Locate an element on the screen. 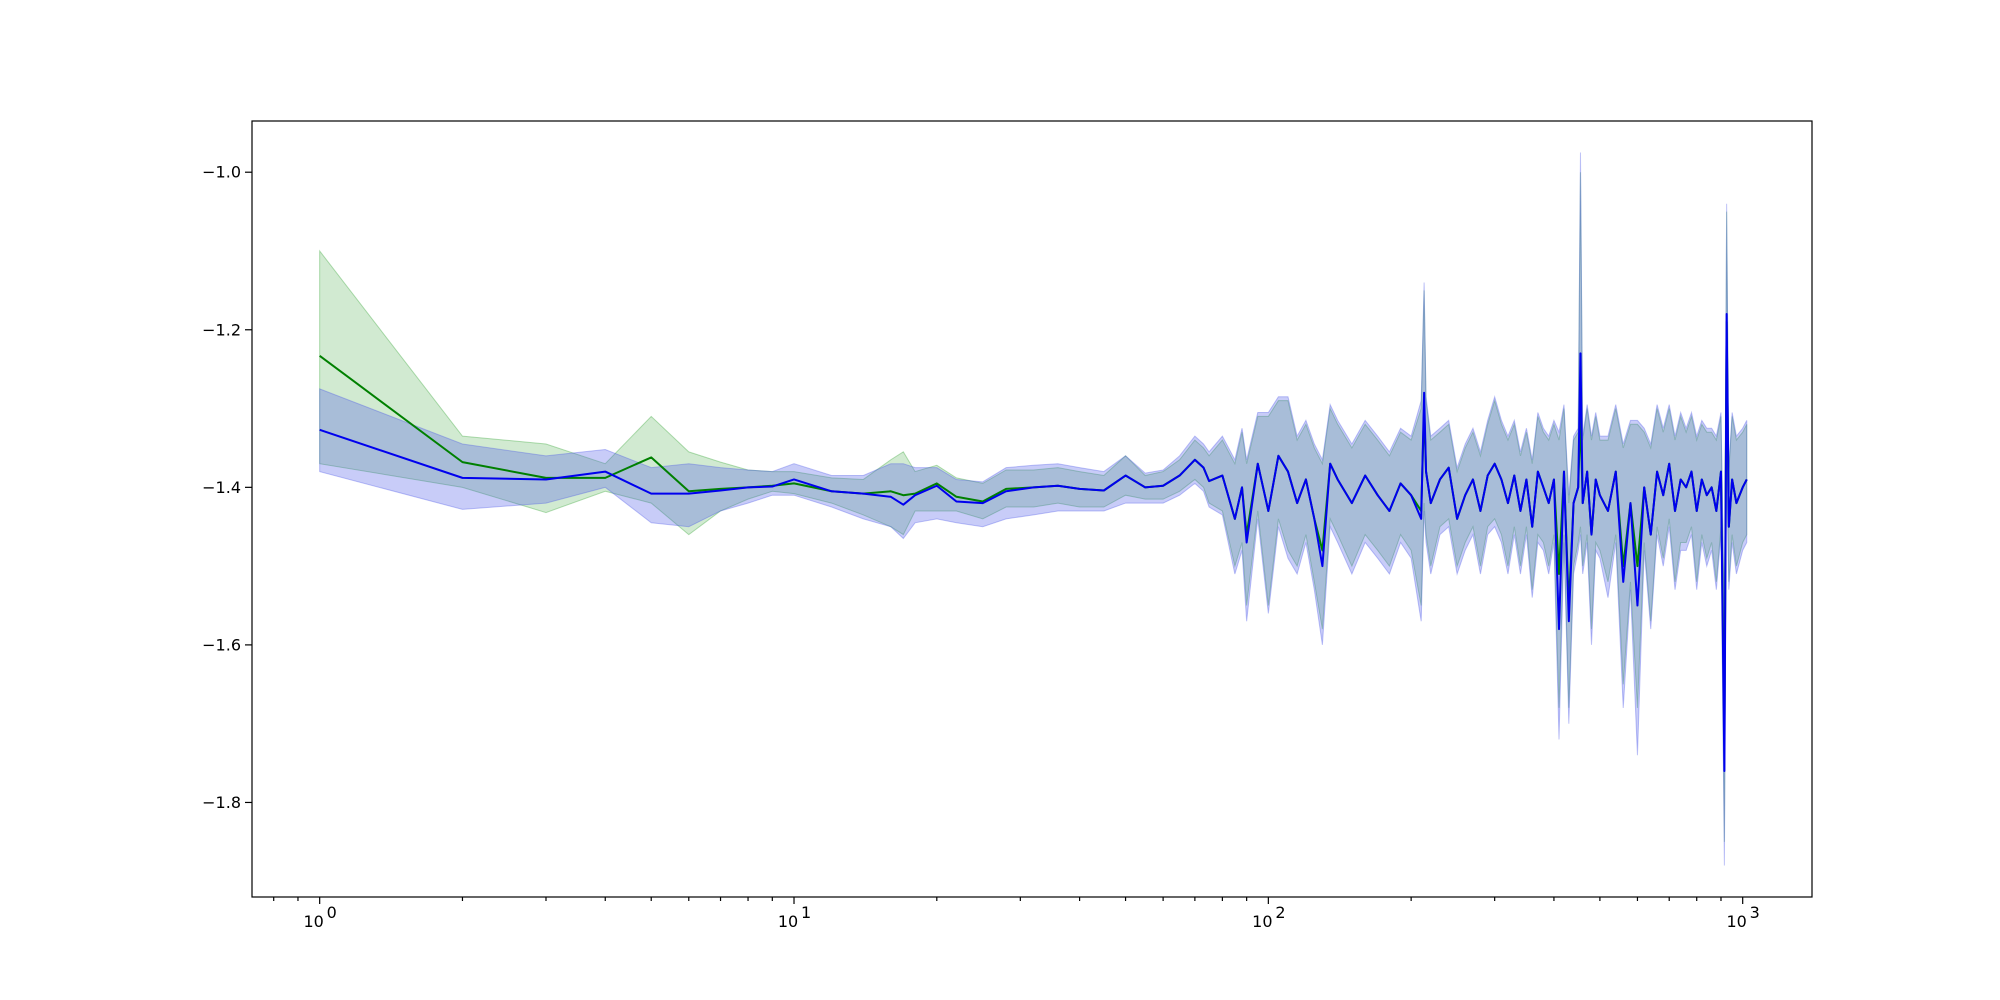 This screenshot has width=2000, height=1000. x-tick-label-exponent: 2 is located at coordinates (1280, 912).